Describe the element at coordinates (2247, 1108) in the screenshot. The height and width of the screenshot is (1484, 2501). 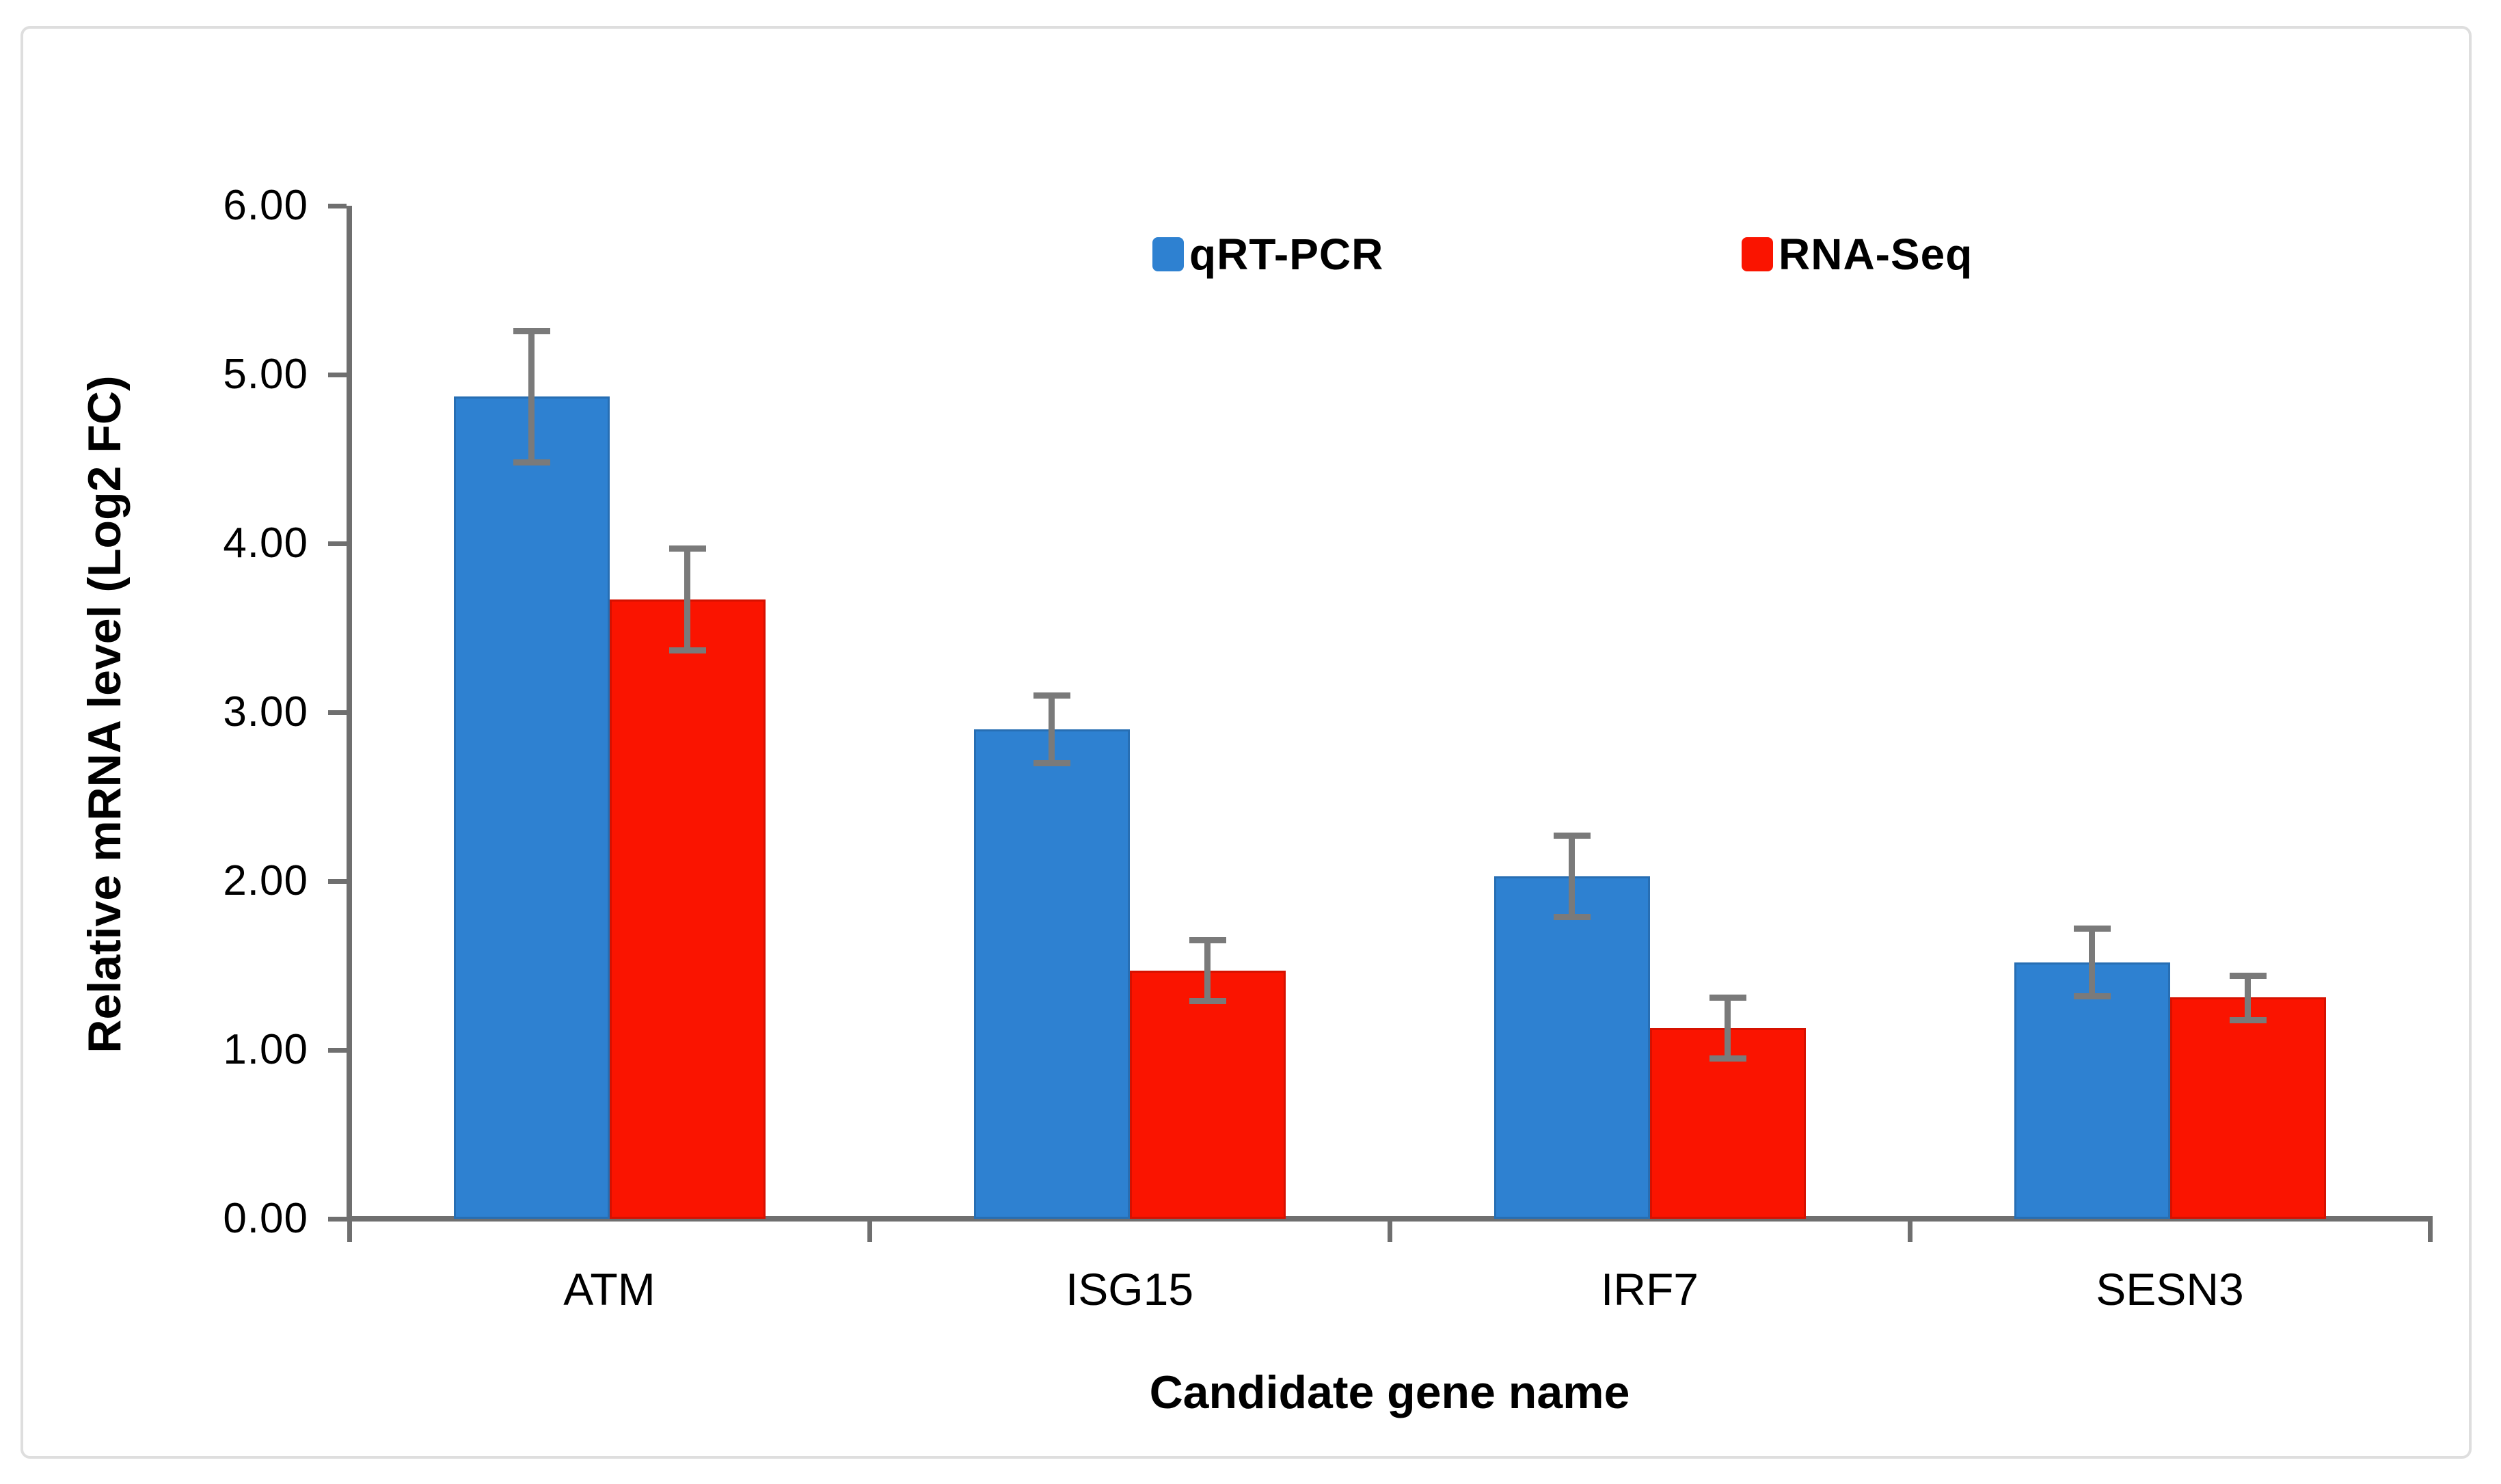
I see `bar-rna-seq-sesn3` at that location.